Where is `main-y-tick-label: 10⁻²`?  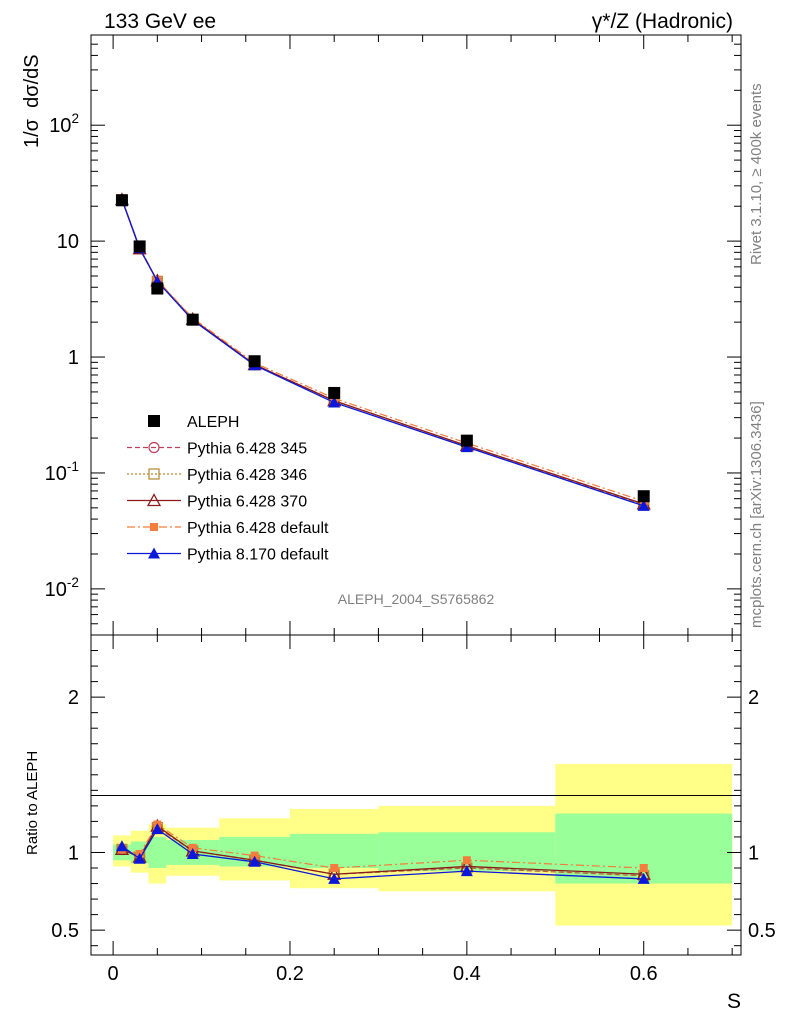
main-y-tick-label: 10⁻² is located at coordinates (62, 588).